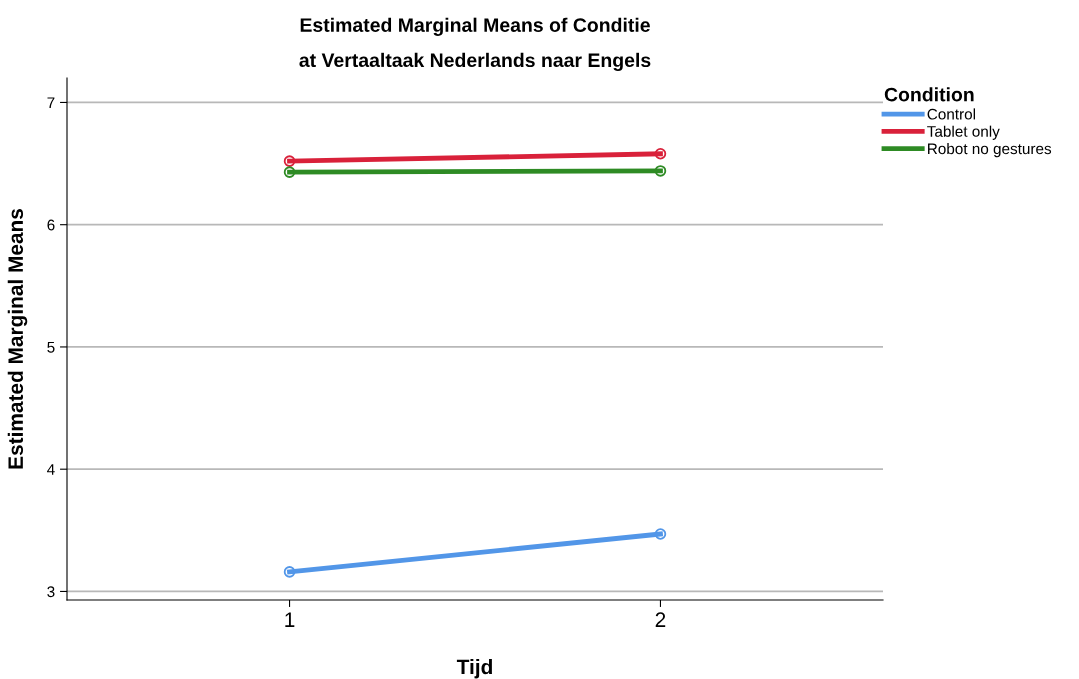  I want to click on x-tick-label: 2, so click(660, 619).